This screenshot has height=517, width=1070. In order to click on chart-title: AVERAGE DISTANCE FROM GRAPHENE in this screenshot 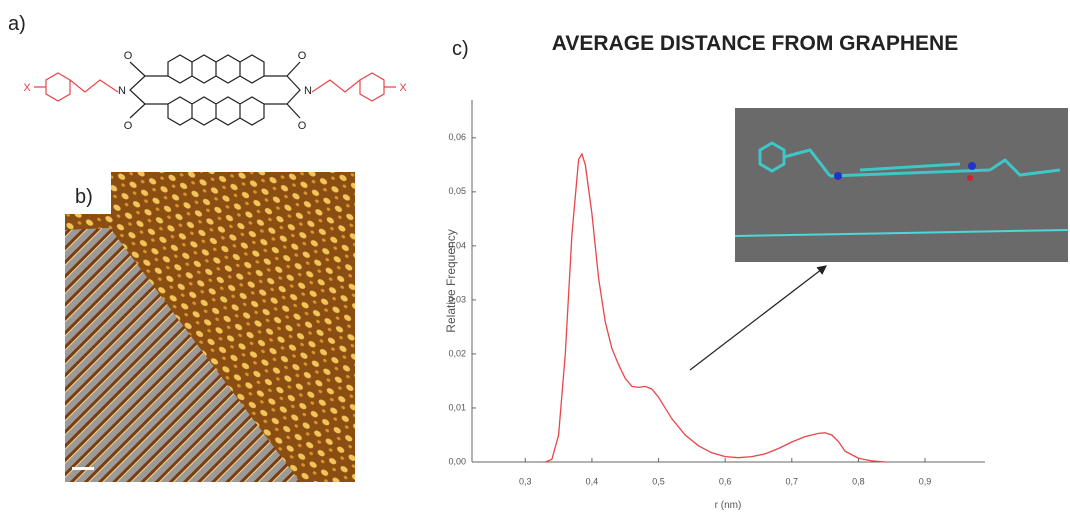, I will do `click(755, 43)`.